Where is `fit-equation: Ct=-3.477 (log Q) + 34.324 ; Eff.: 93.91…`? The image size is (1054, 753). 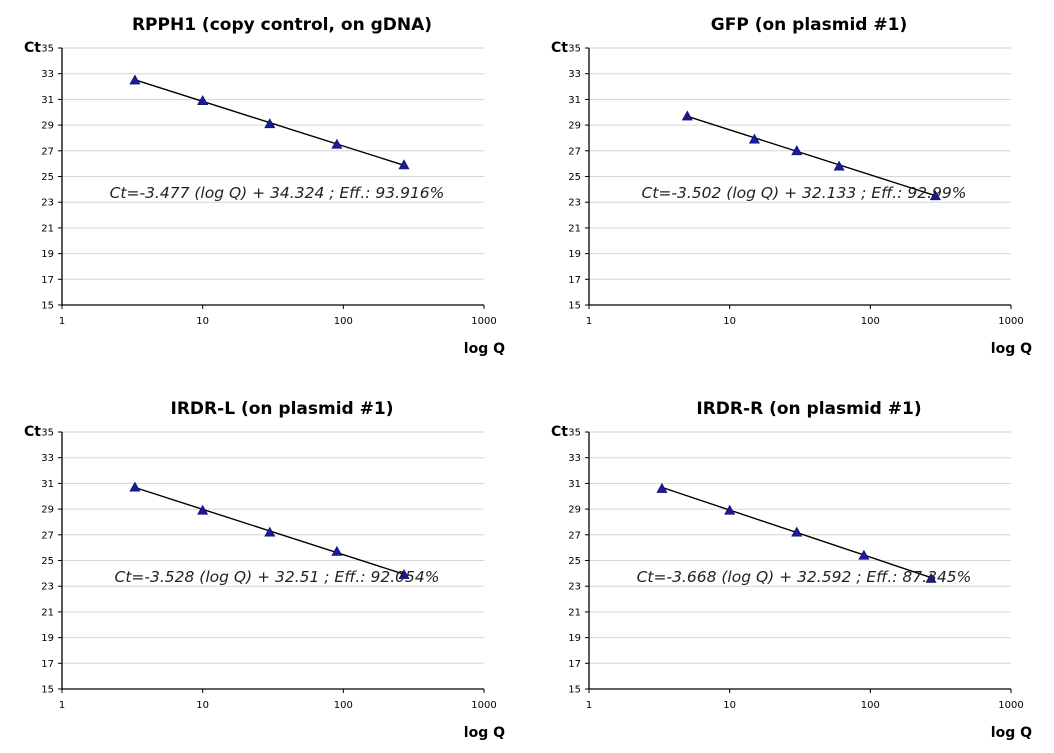
fit-equation: Ct=-3.477 (log Q) + 34.324 ; Eff.: 93.91… is located at coordinates (277, 193).